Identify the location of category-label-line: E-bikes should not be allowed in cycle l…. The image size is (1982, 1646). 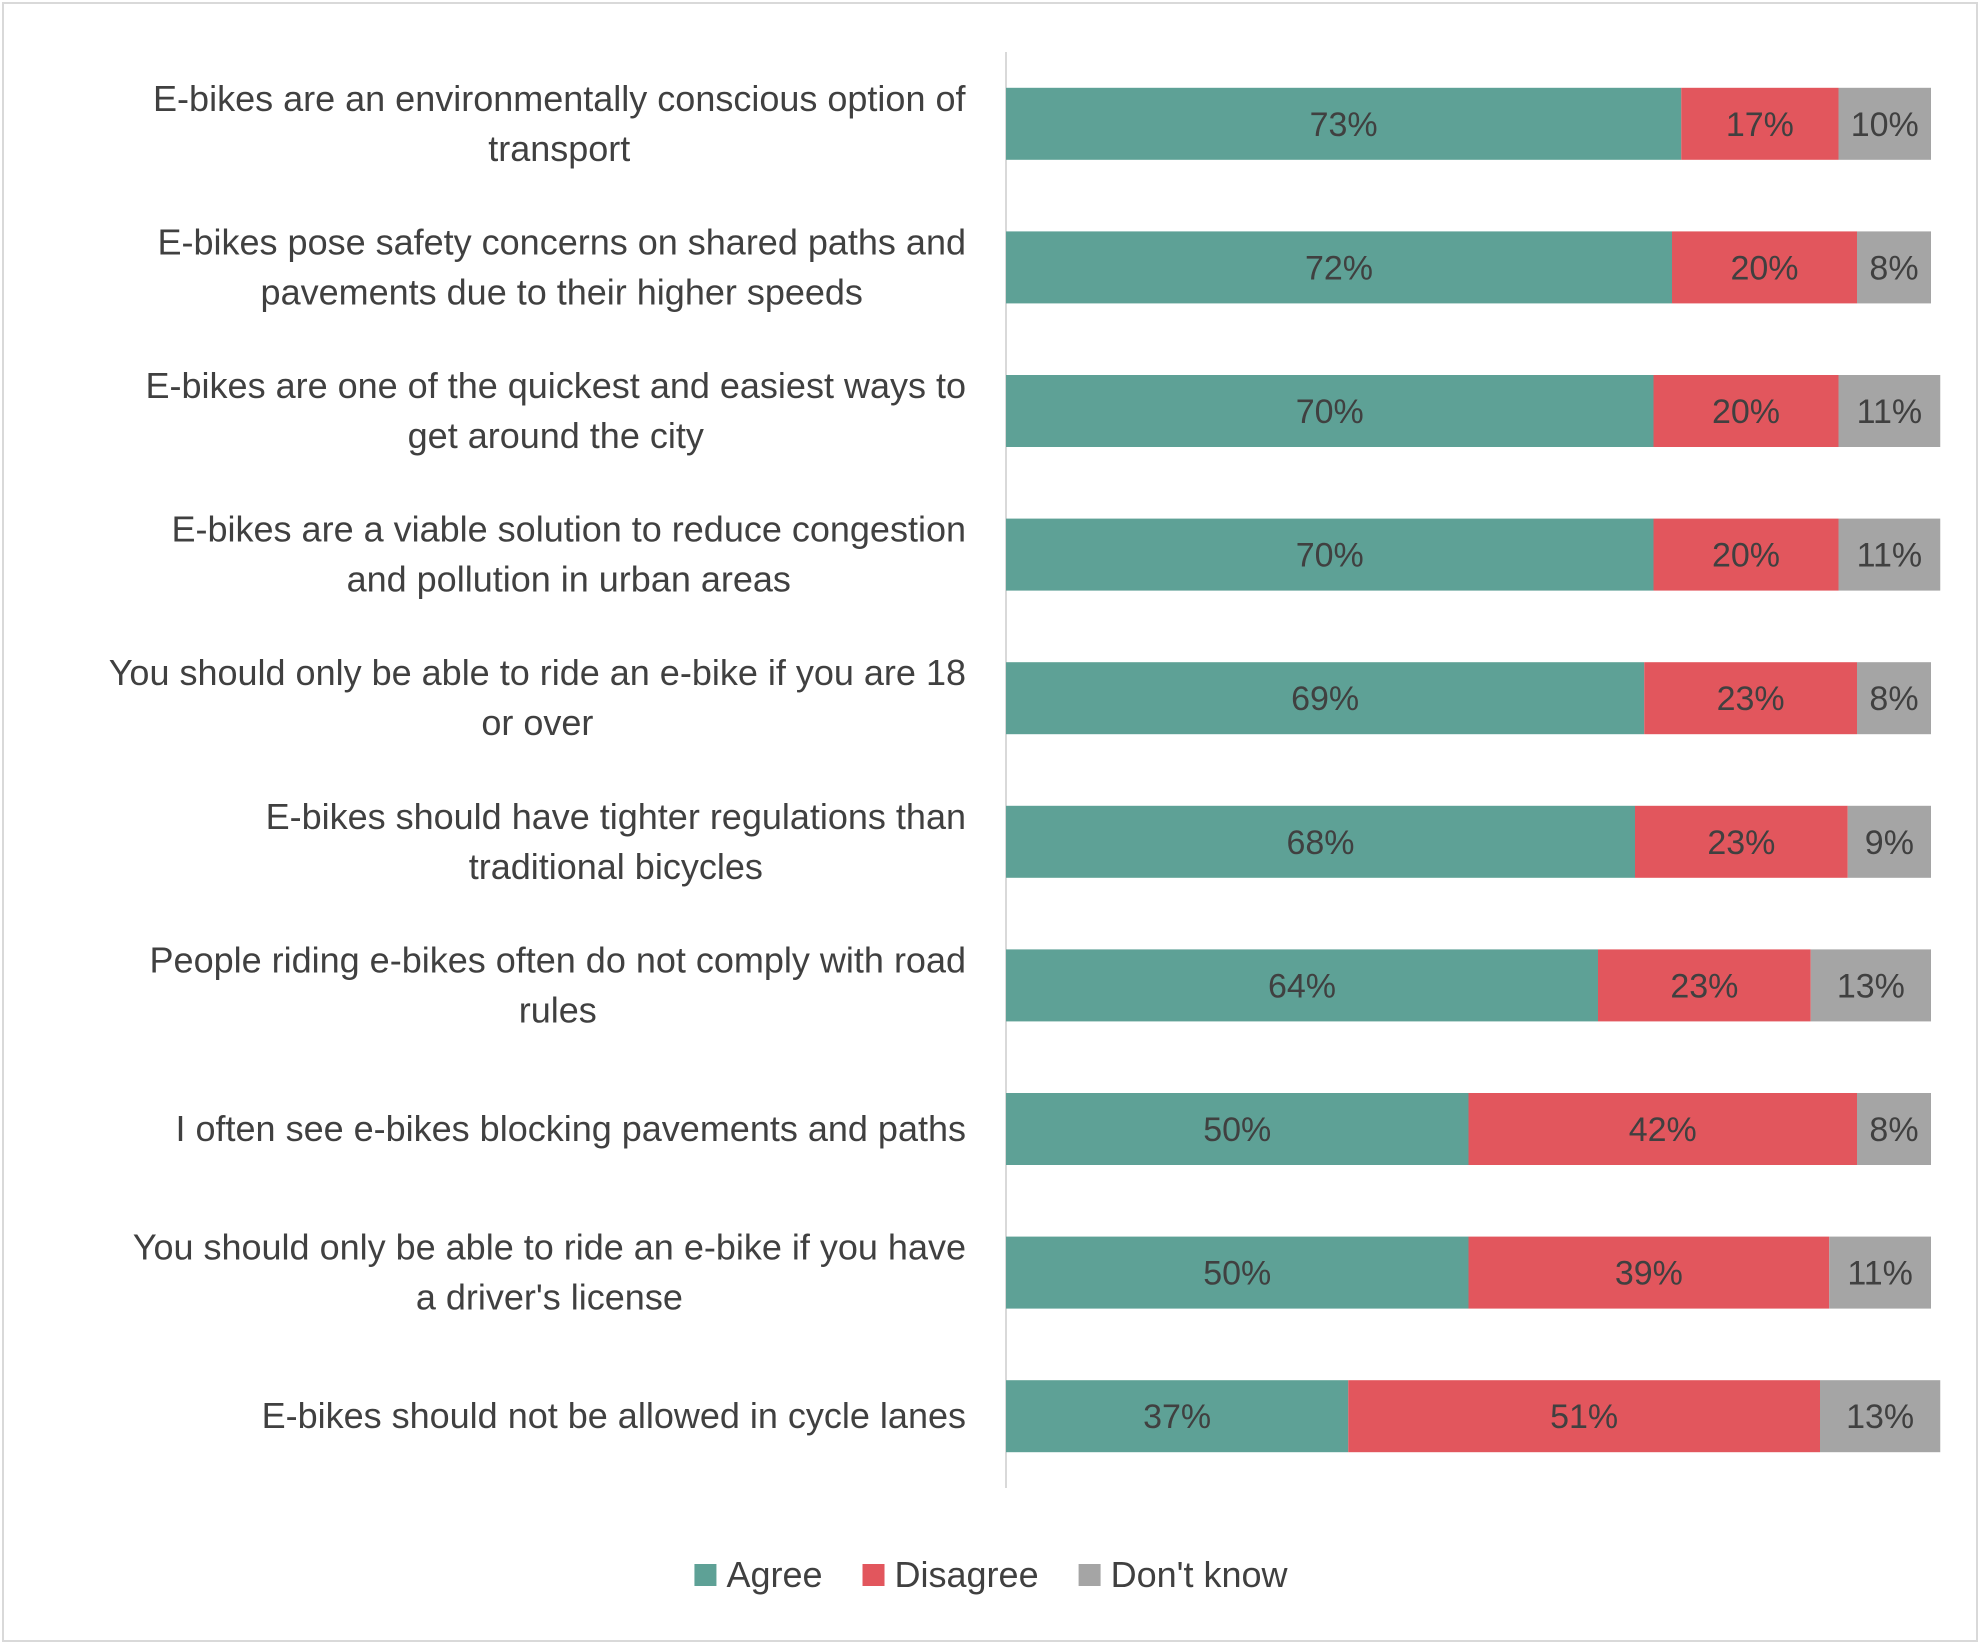
(614, 1415).